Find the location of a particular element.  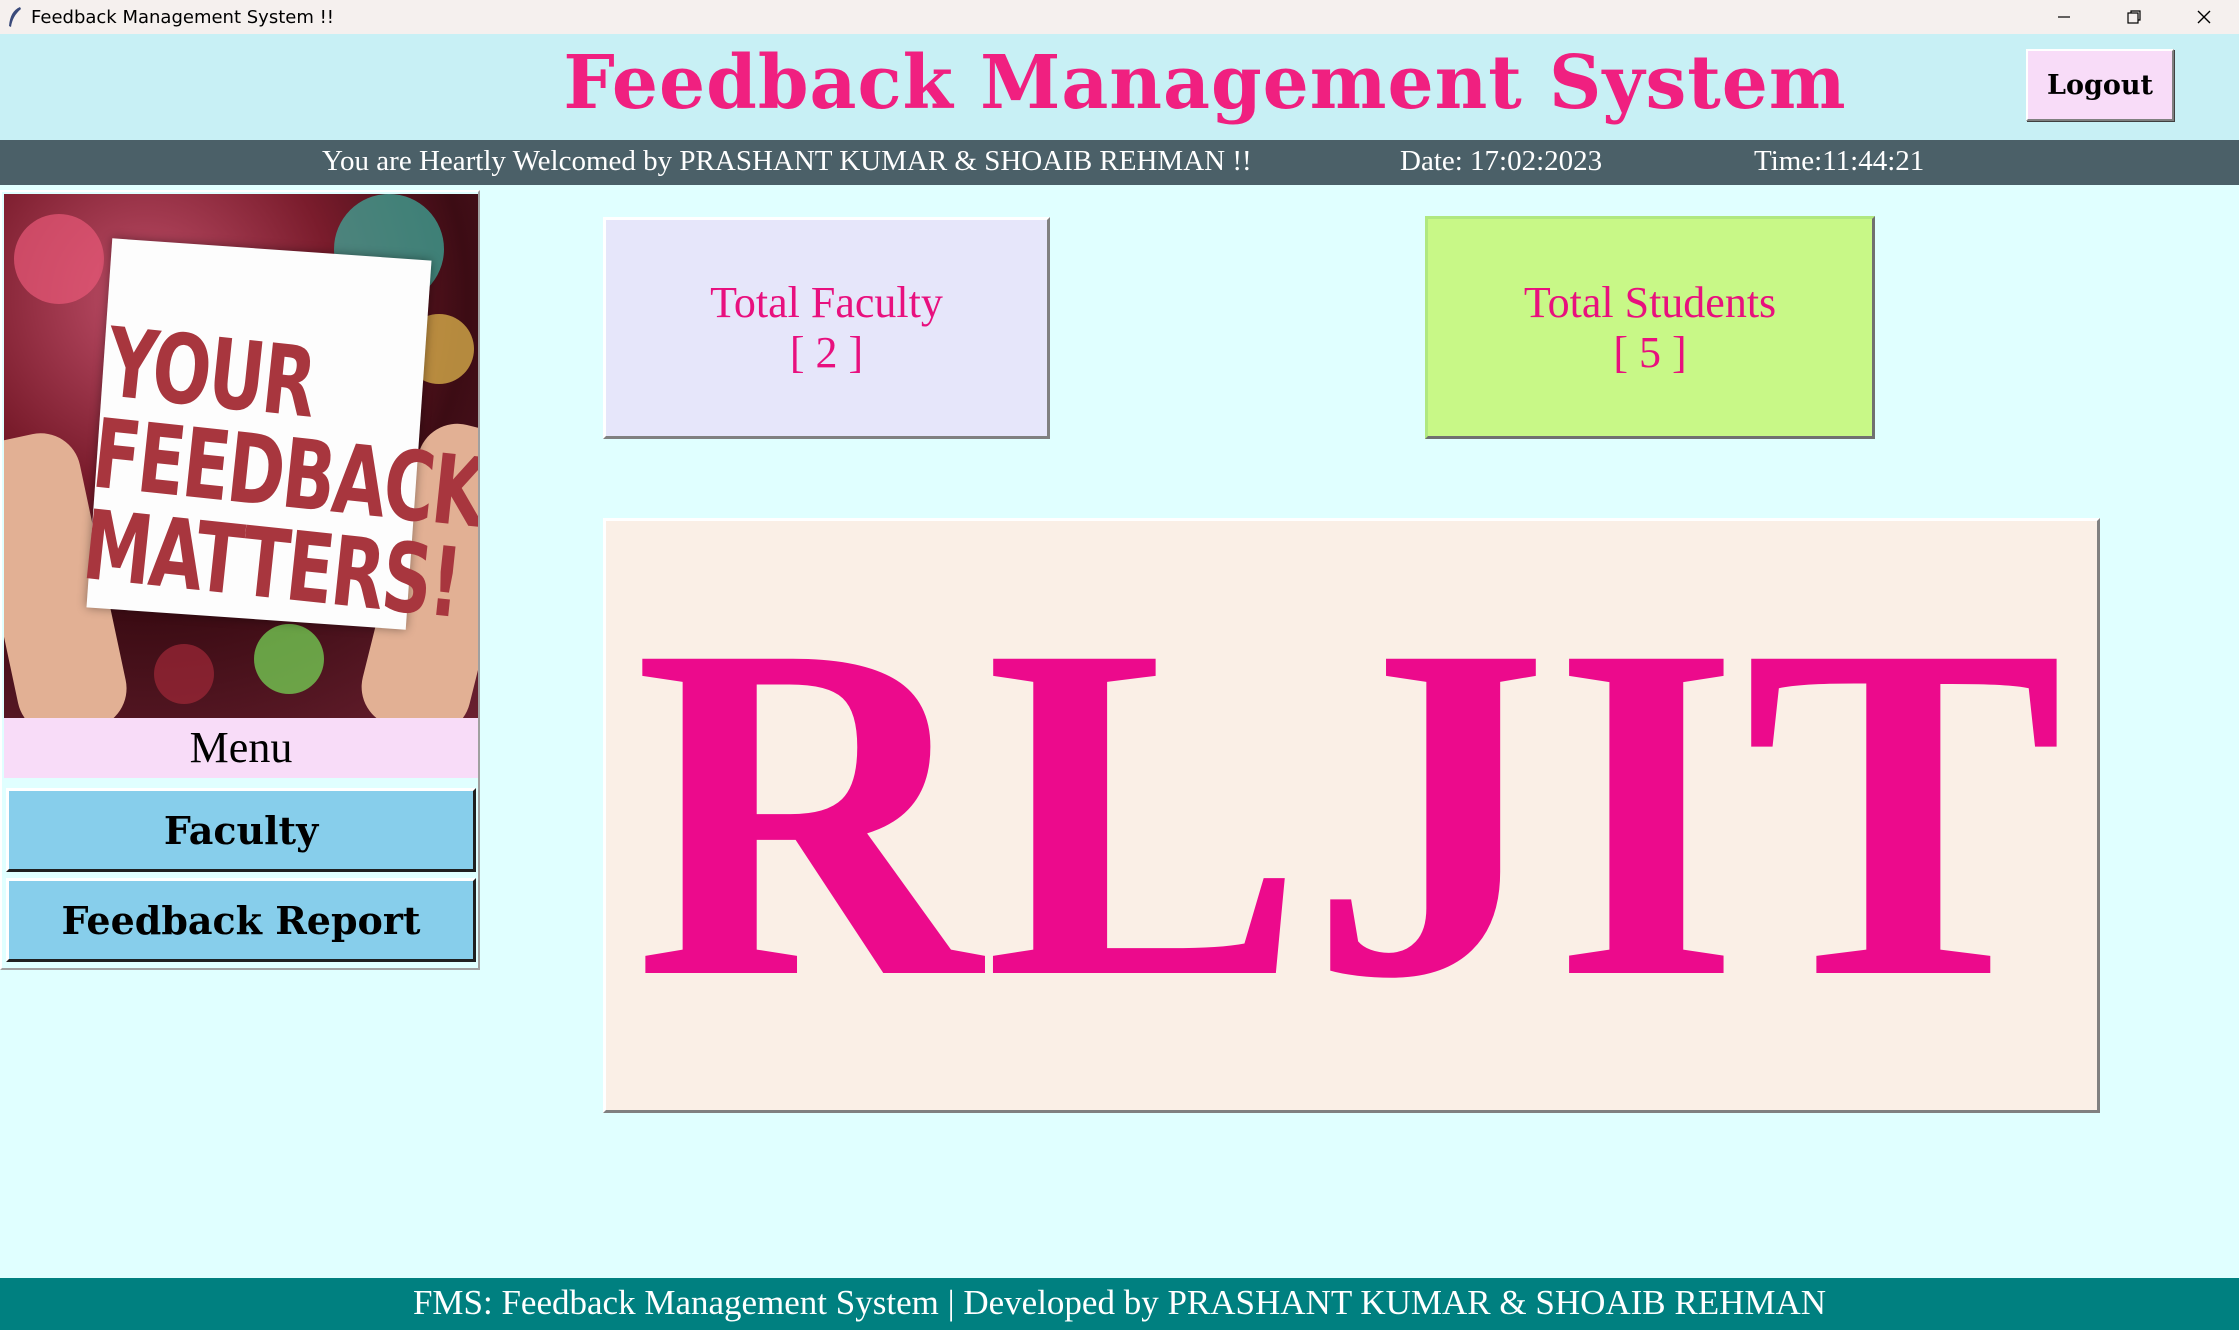

close-icon is located at coordinates (2204, 17).